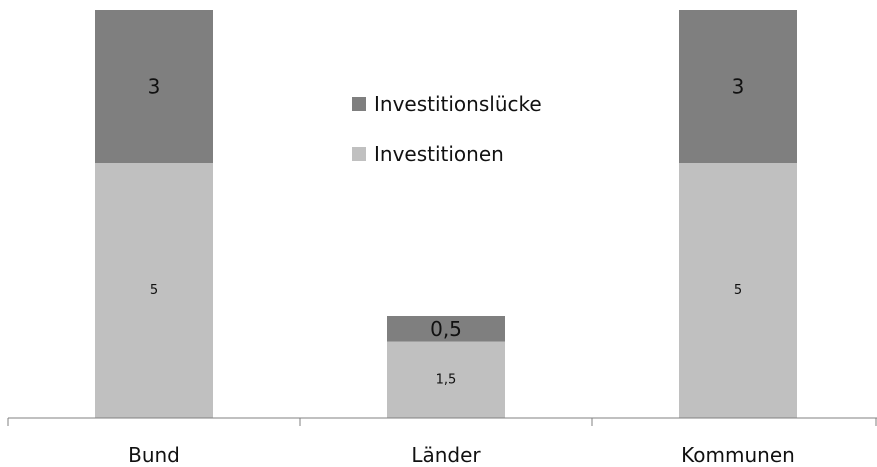 The width and height of the screenshot is (877, 467). Describe the element at coordinates (458, 104) in the screenshot. I see `legend-label-investitionslücke: Investitionslücke` at that location.